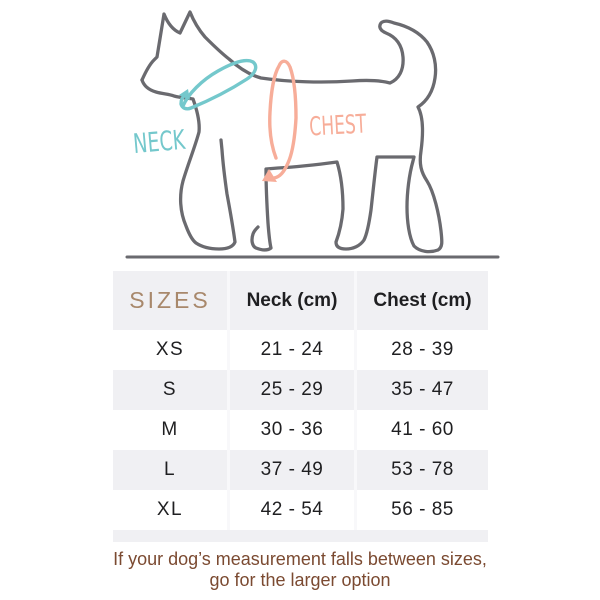 This screenshot has width=600, height=600. Describe the element at coordinates (170, 430) in the screenshot. I see `row-m-size: M` at that location.